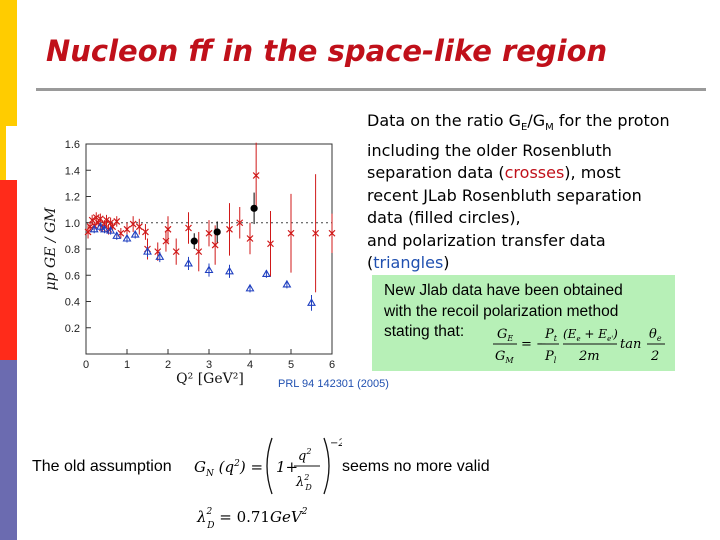  I want to click on desc-line-6: and polarization transfer data, so click(486, 240).